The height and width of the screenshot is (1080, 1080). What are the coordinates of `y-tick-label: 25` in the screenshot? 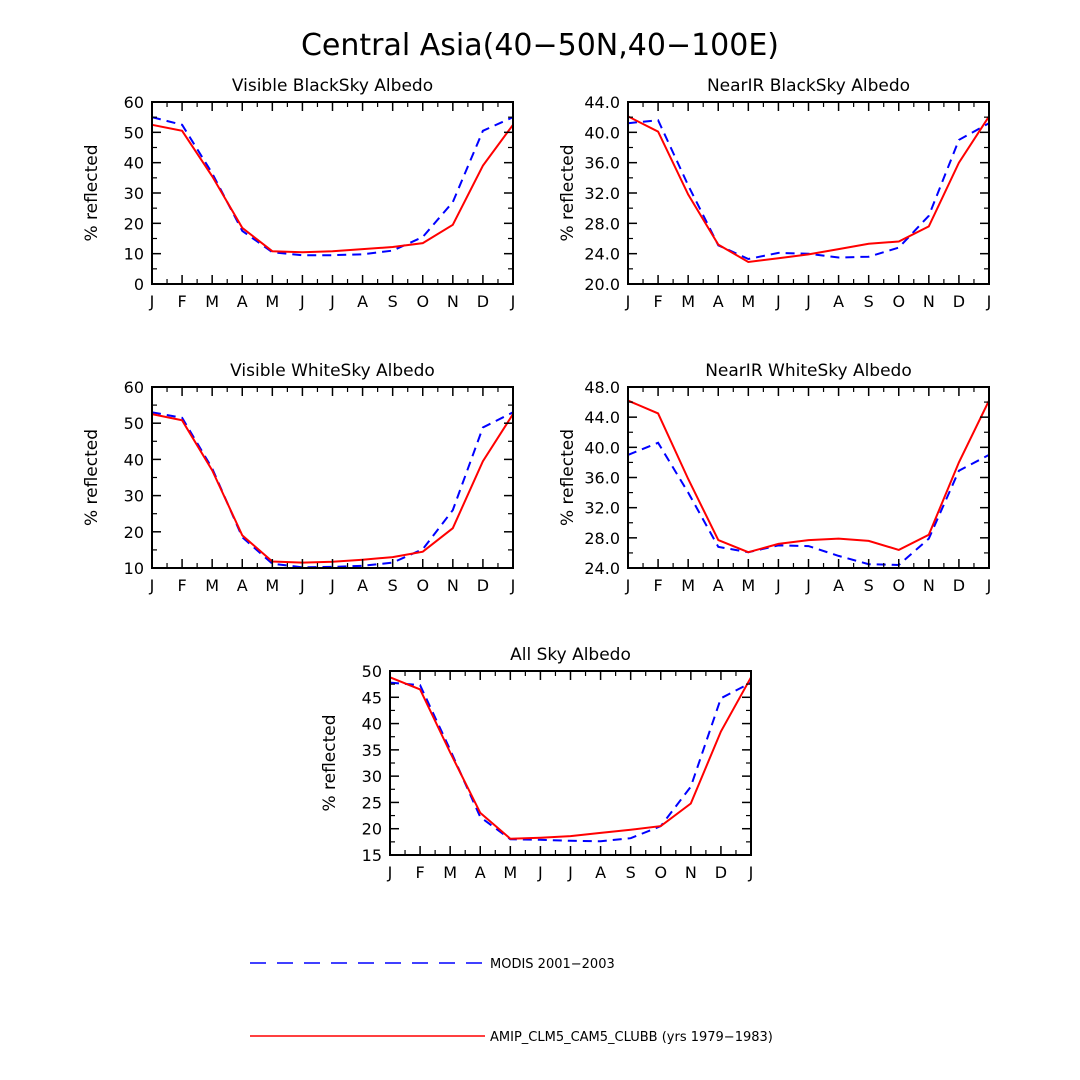 It's located at (372, 802).